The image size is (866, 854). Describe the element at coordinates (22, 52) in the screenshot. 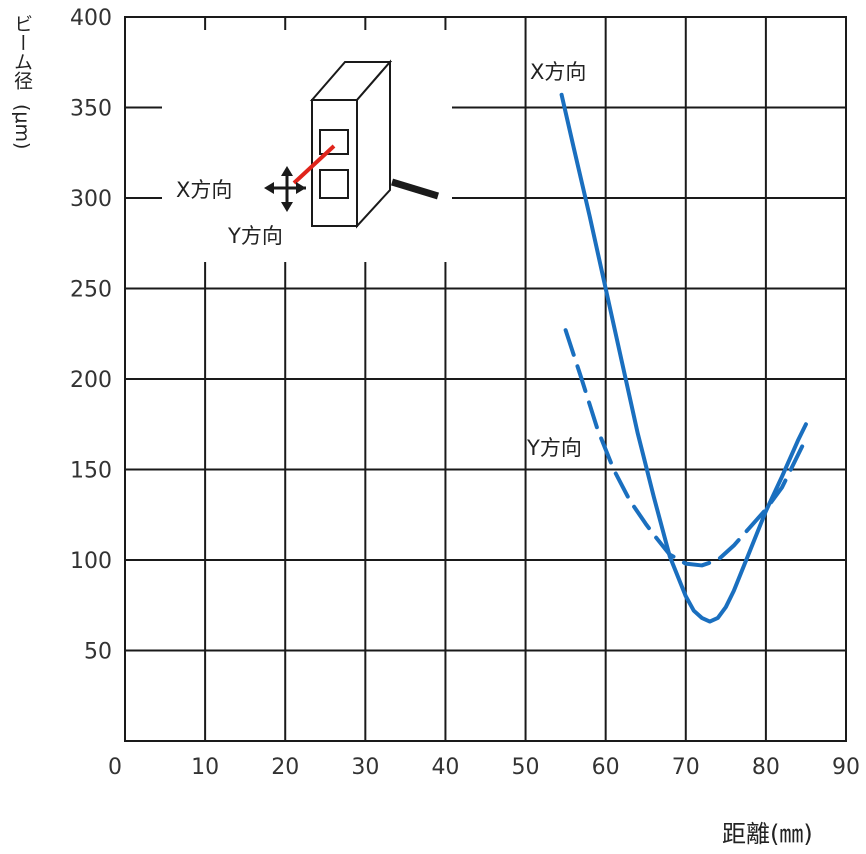

I see `y-axis-title: ビーム径` at that location.